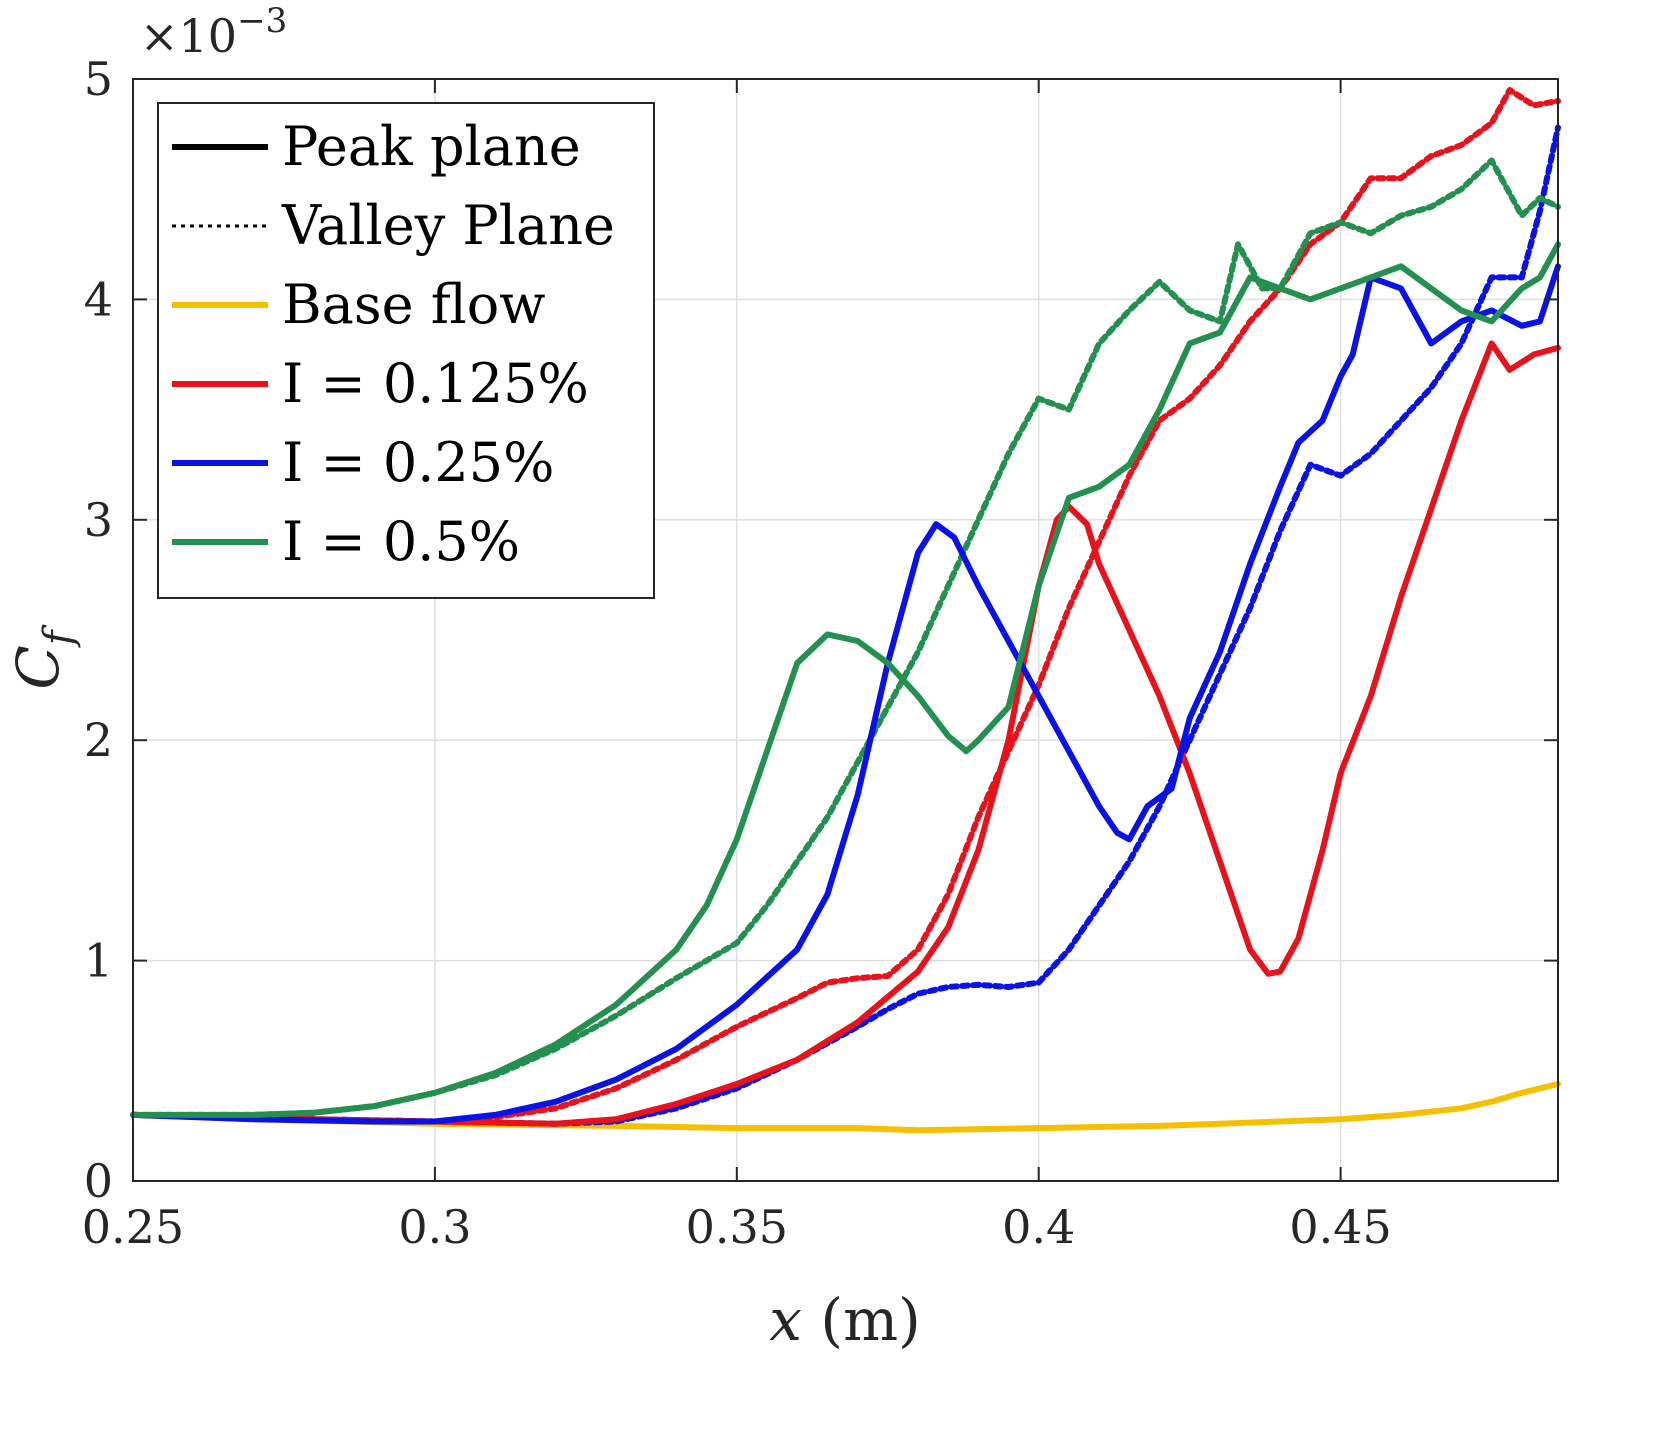 The width and height of the screenshot is (1661, 1434). I want to click on legend-label: Peak plane, so click(431, 146).